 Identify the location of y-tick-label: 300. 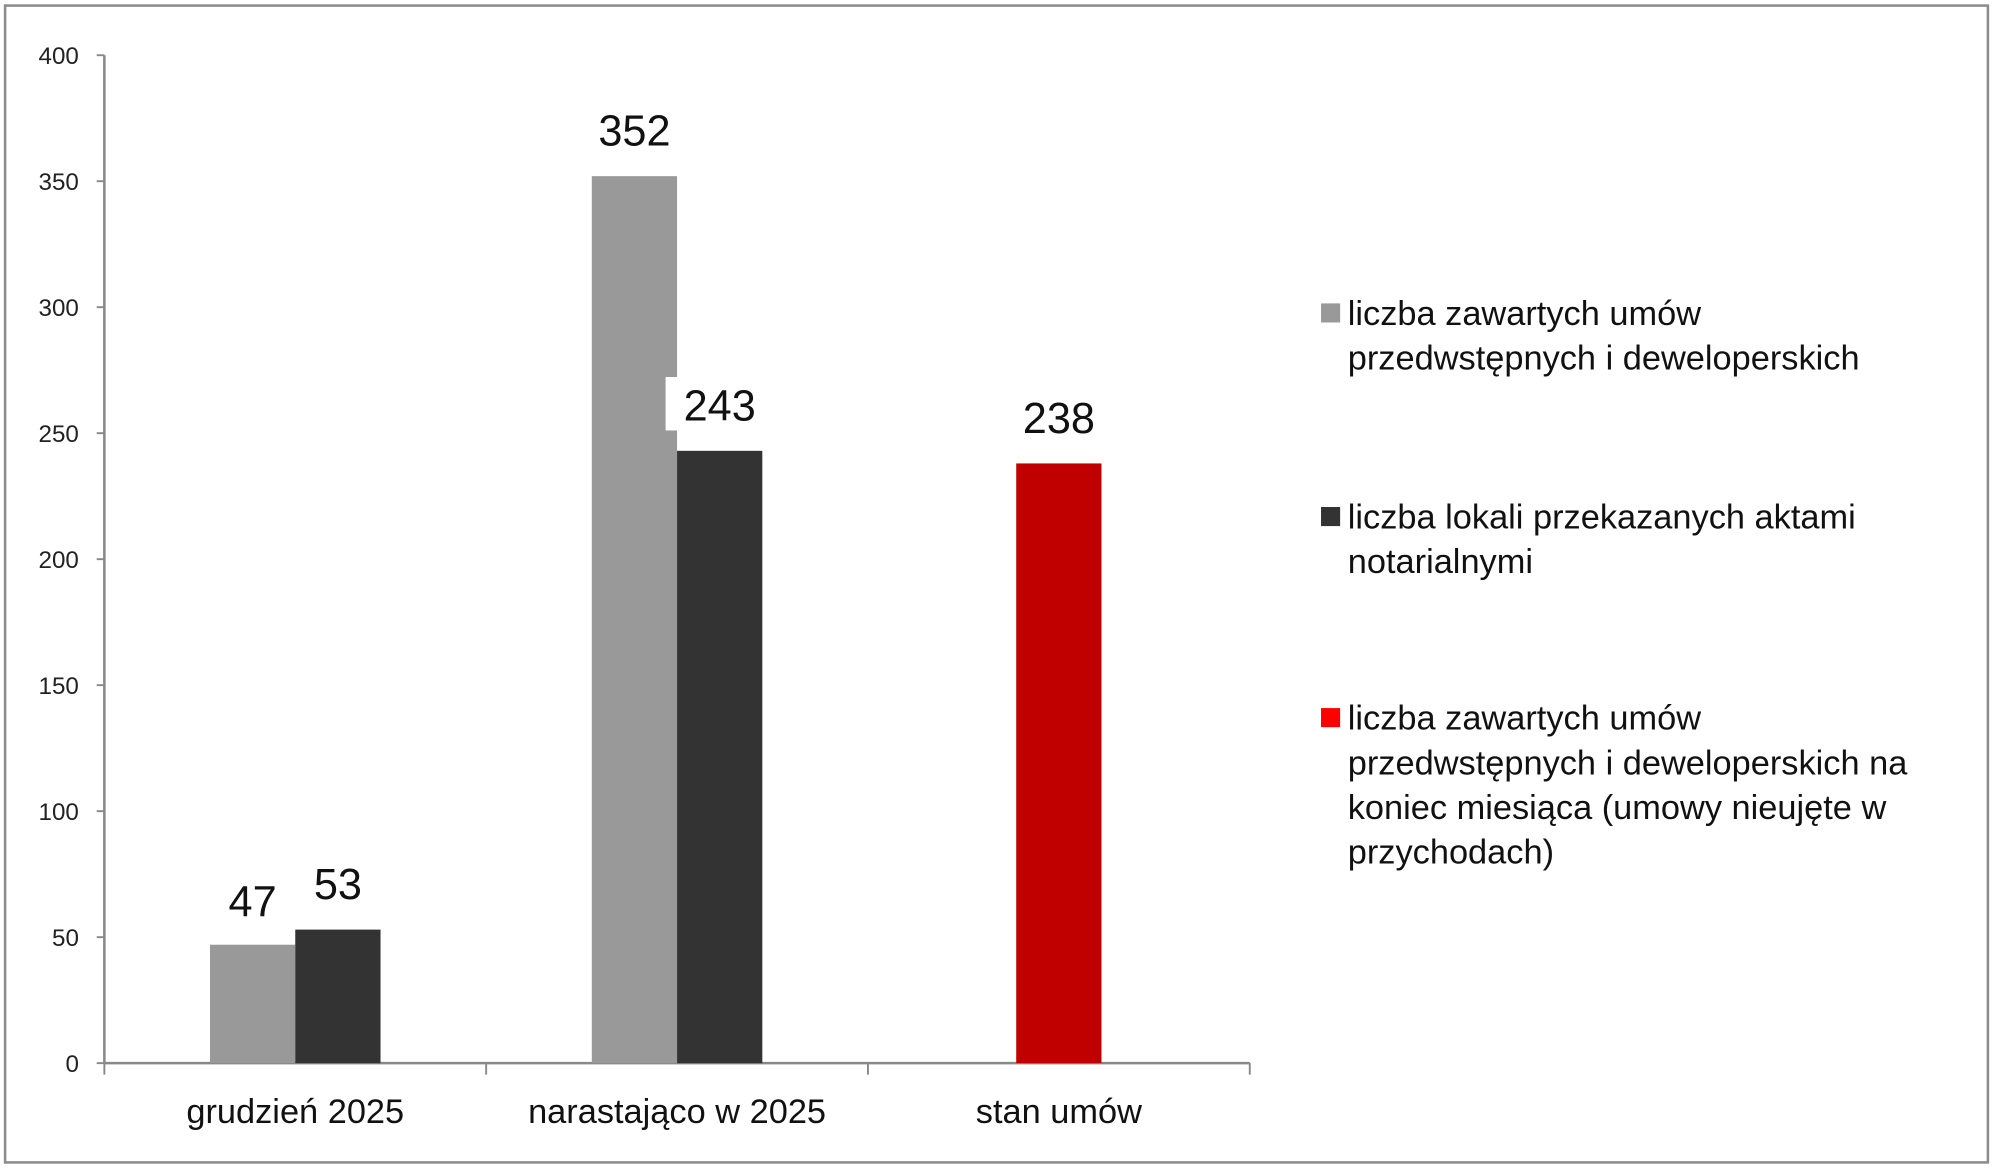
(59, 308).